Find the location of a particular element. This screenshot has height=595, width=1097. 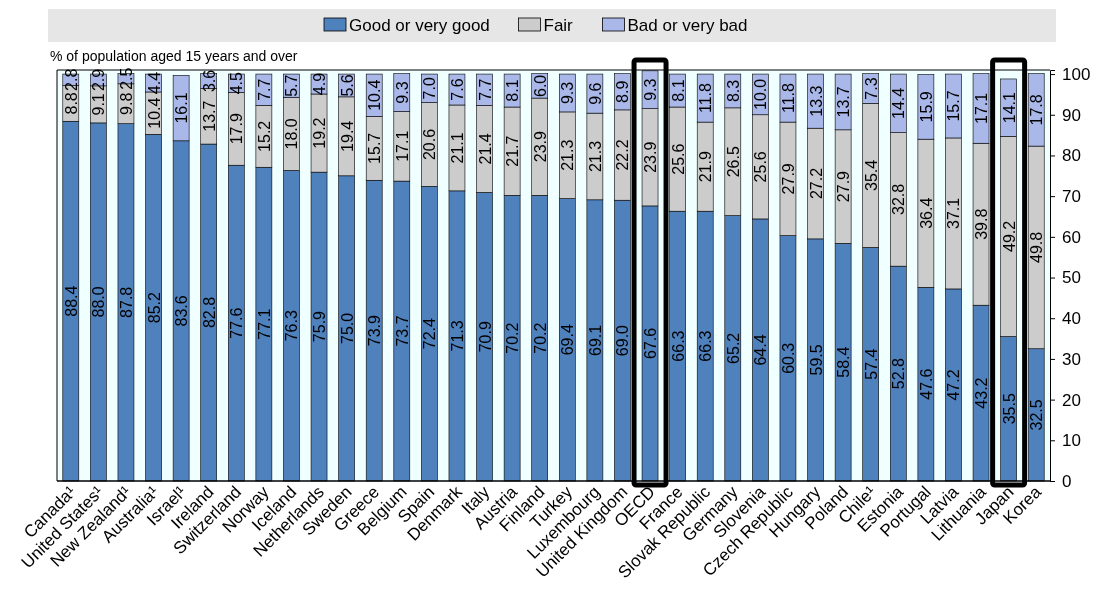

data-label: 66.3 is located at coordinates (678, 346).